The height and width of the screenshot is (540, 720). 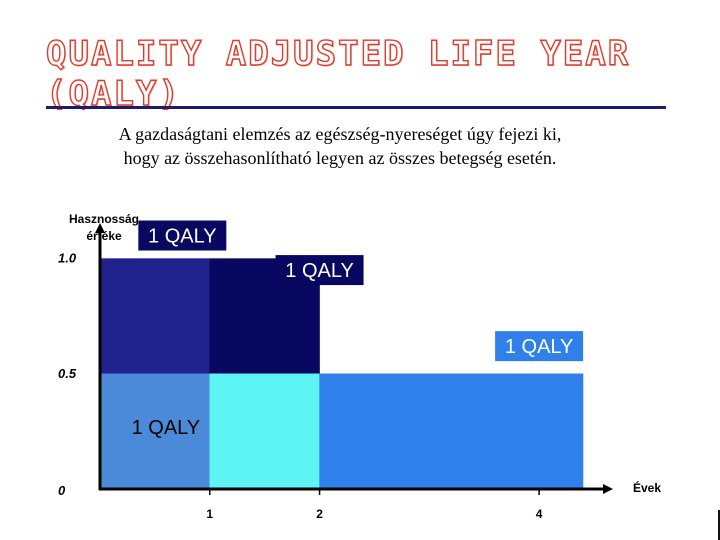 I want to click on y-tick-label-0: 0, so click(x=62, y=490).